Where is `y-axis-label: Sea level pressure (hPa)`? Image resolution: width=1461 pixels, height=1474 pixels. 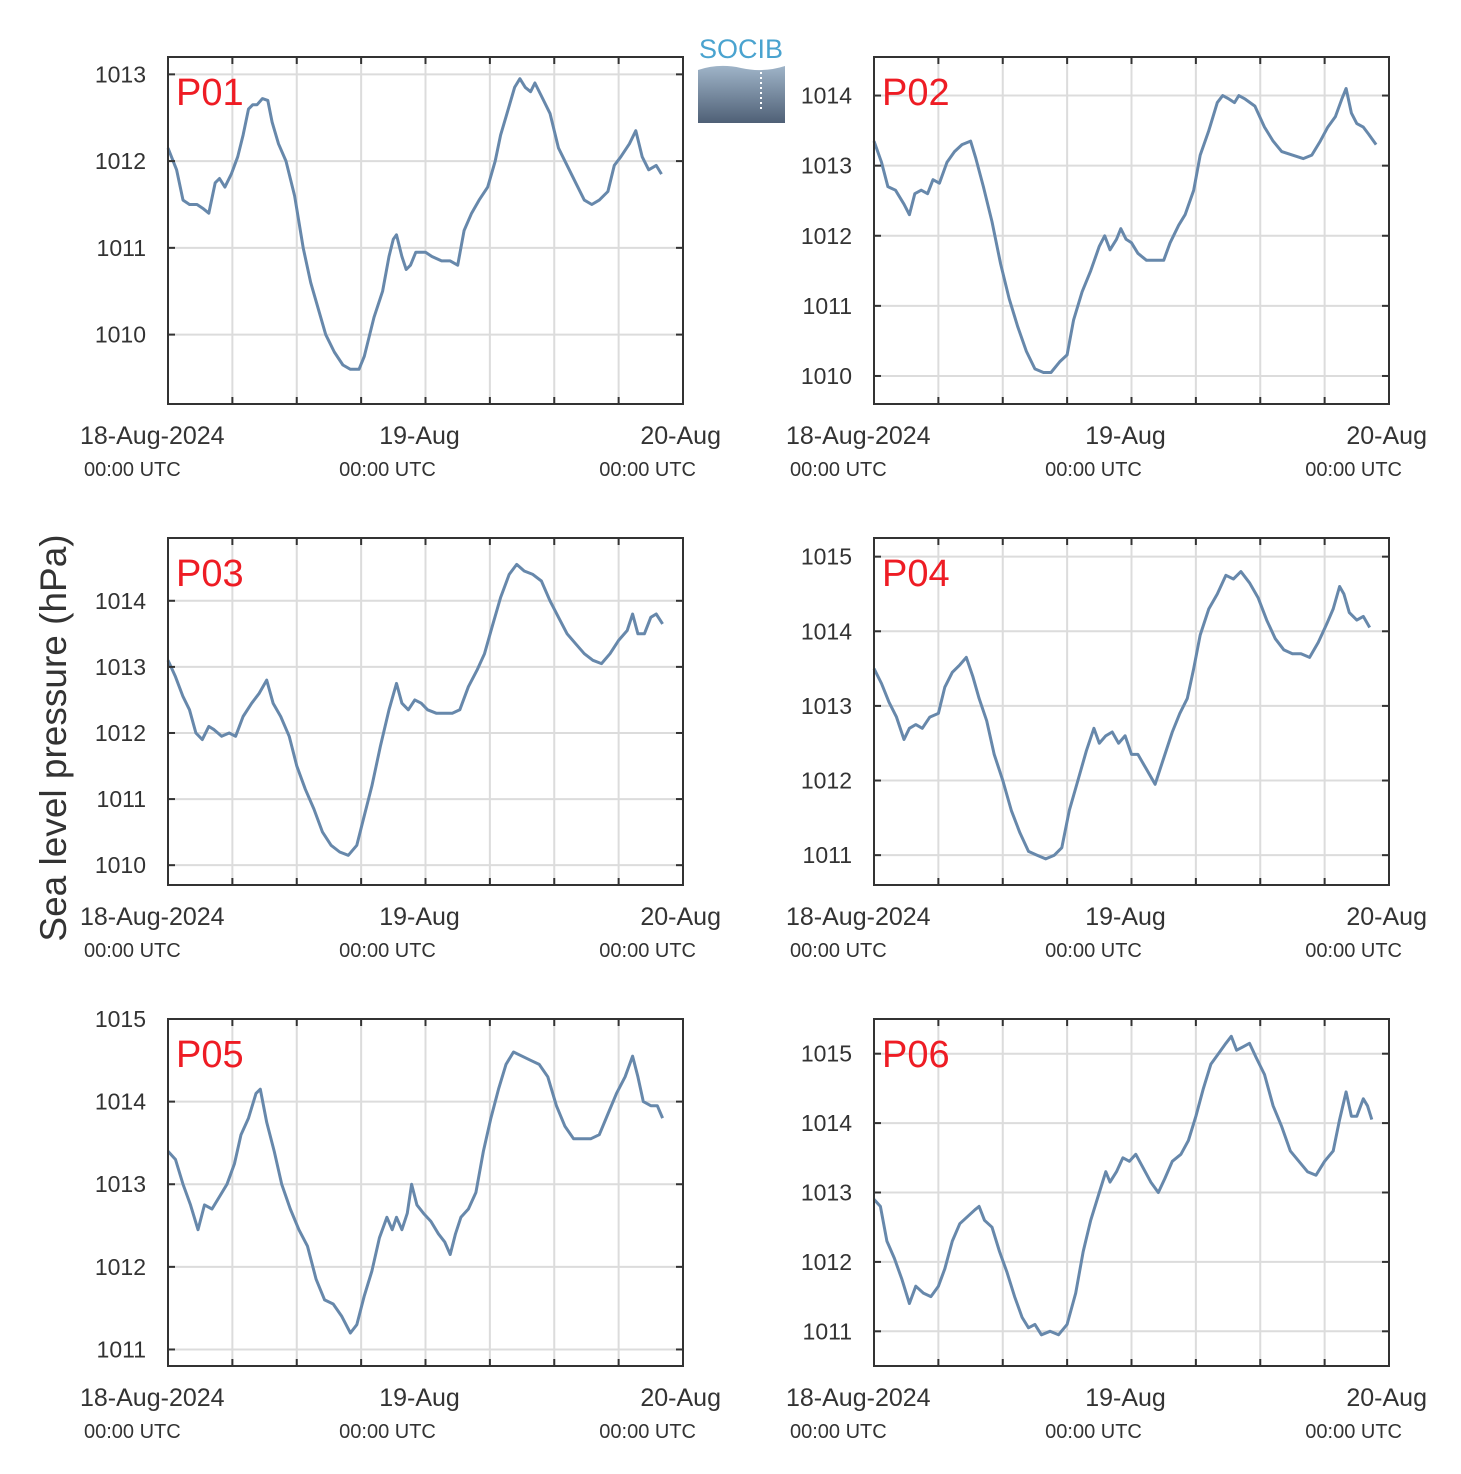
y-axis-label: Sea level pressure (hPa) is located at coordinates (53, 737).